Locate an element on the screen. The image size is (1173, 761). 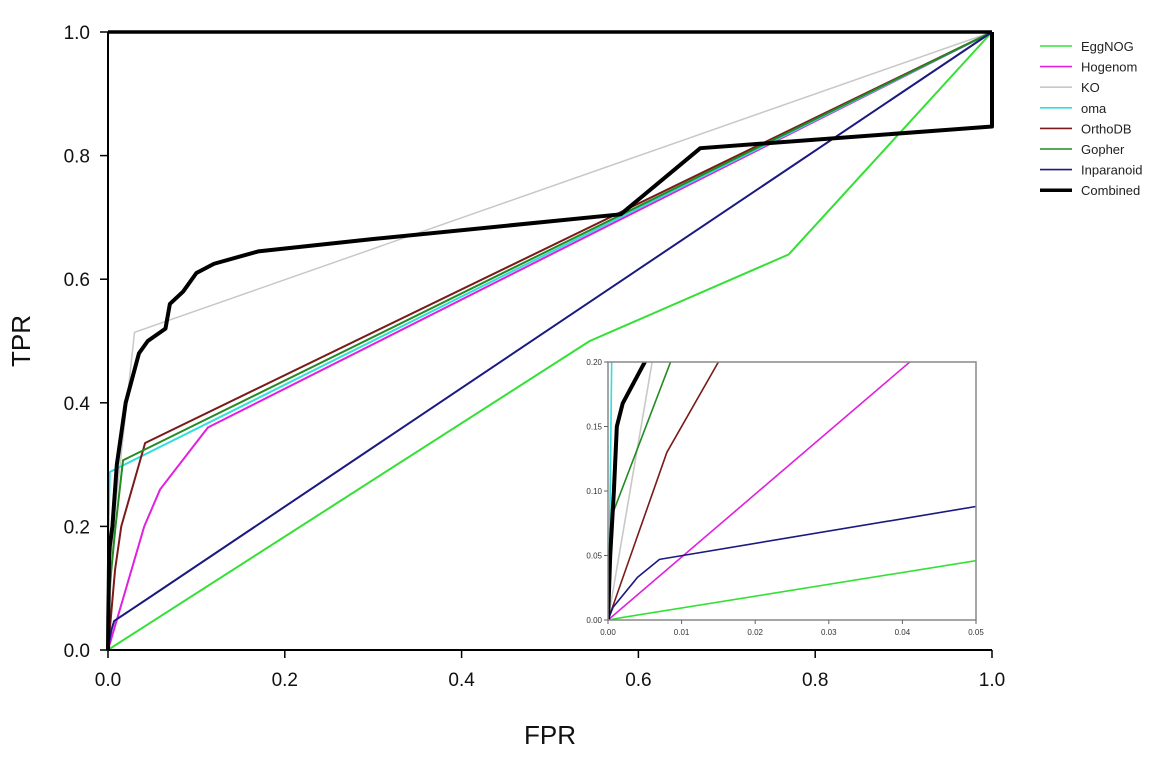
legend-label: Hogenom is located at coordinates (1109, 67).